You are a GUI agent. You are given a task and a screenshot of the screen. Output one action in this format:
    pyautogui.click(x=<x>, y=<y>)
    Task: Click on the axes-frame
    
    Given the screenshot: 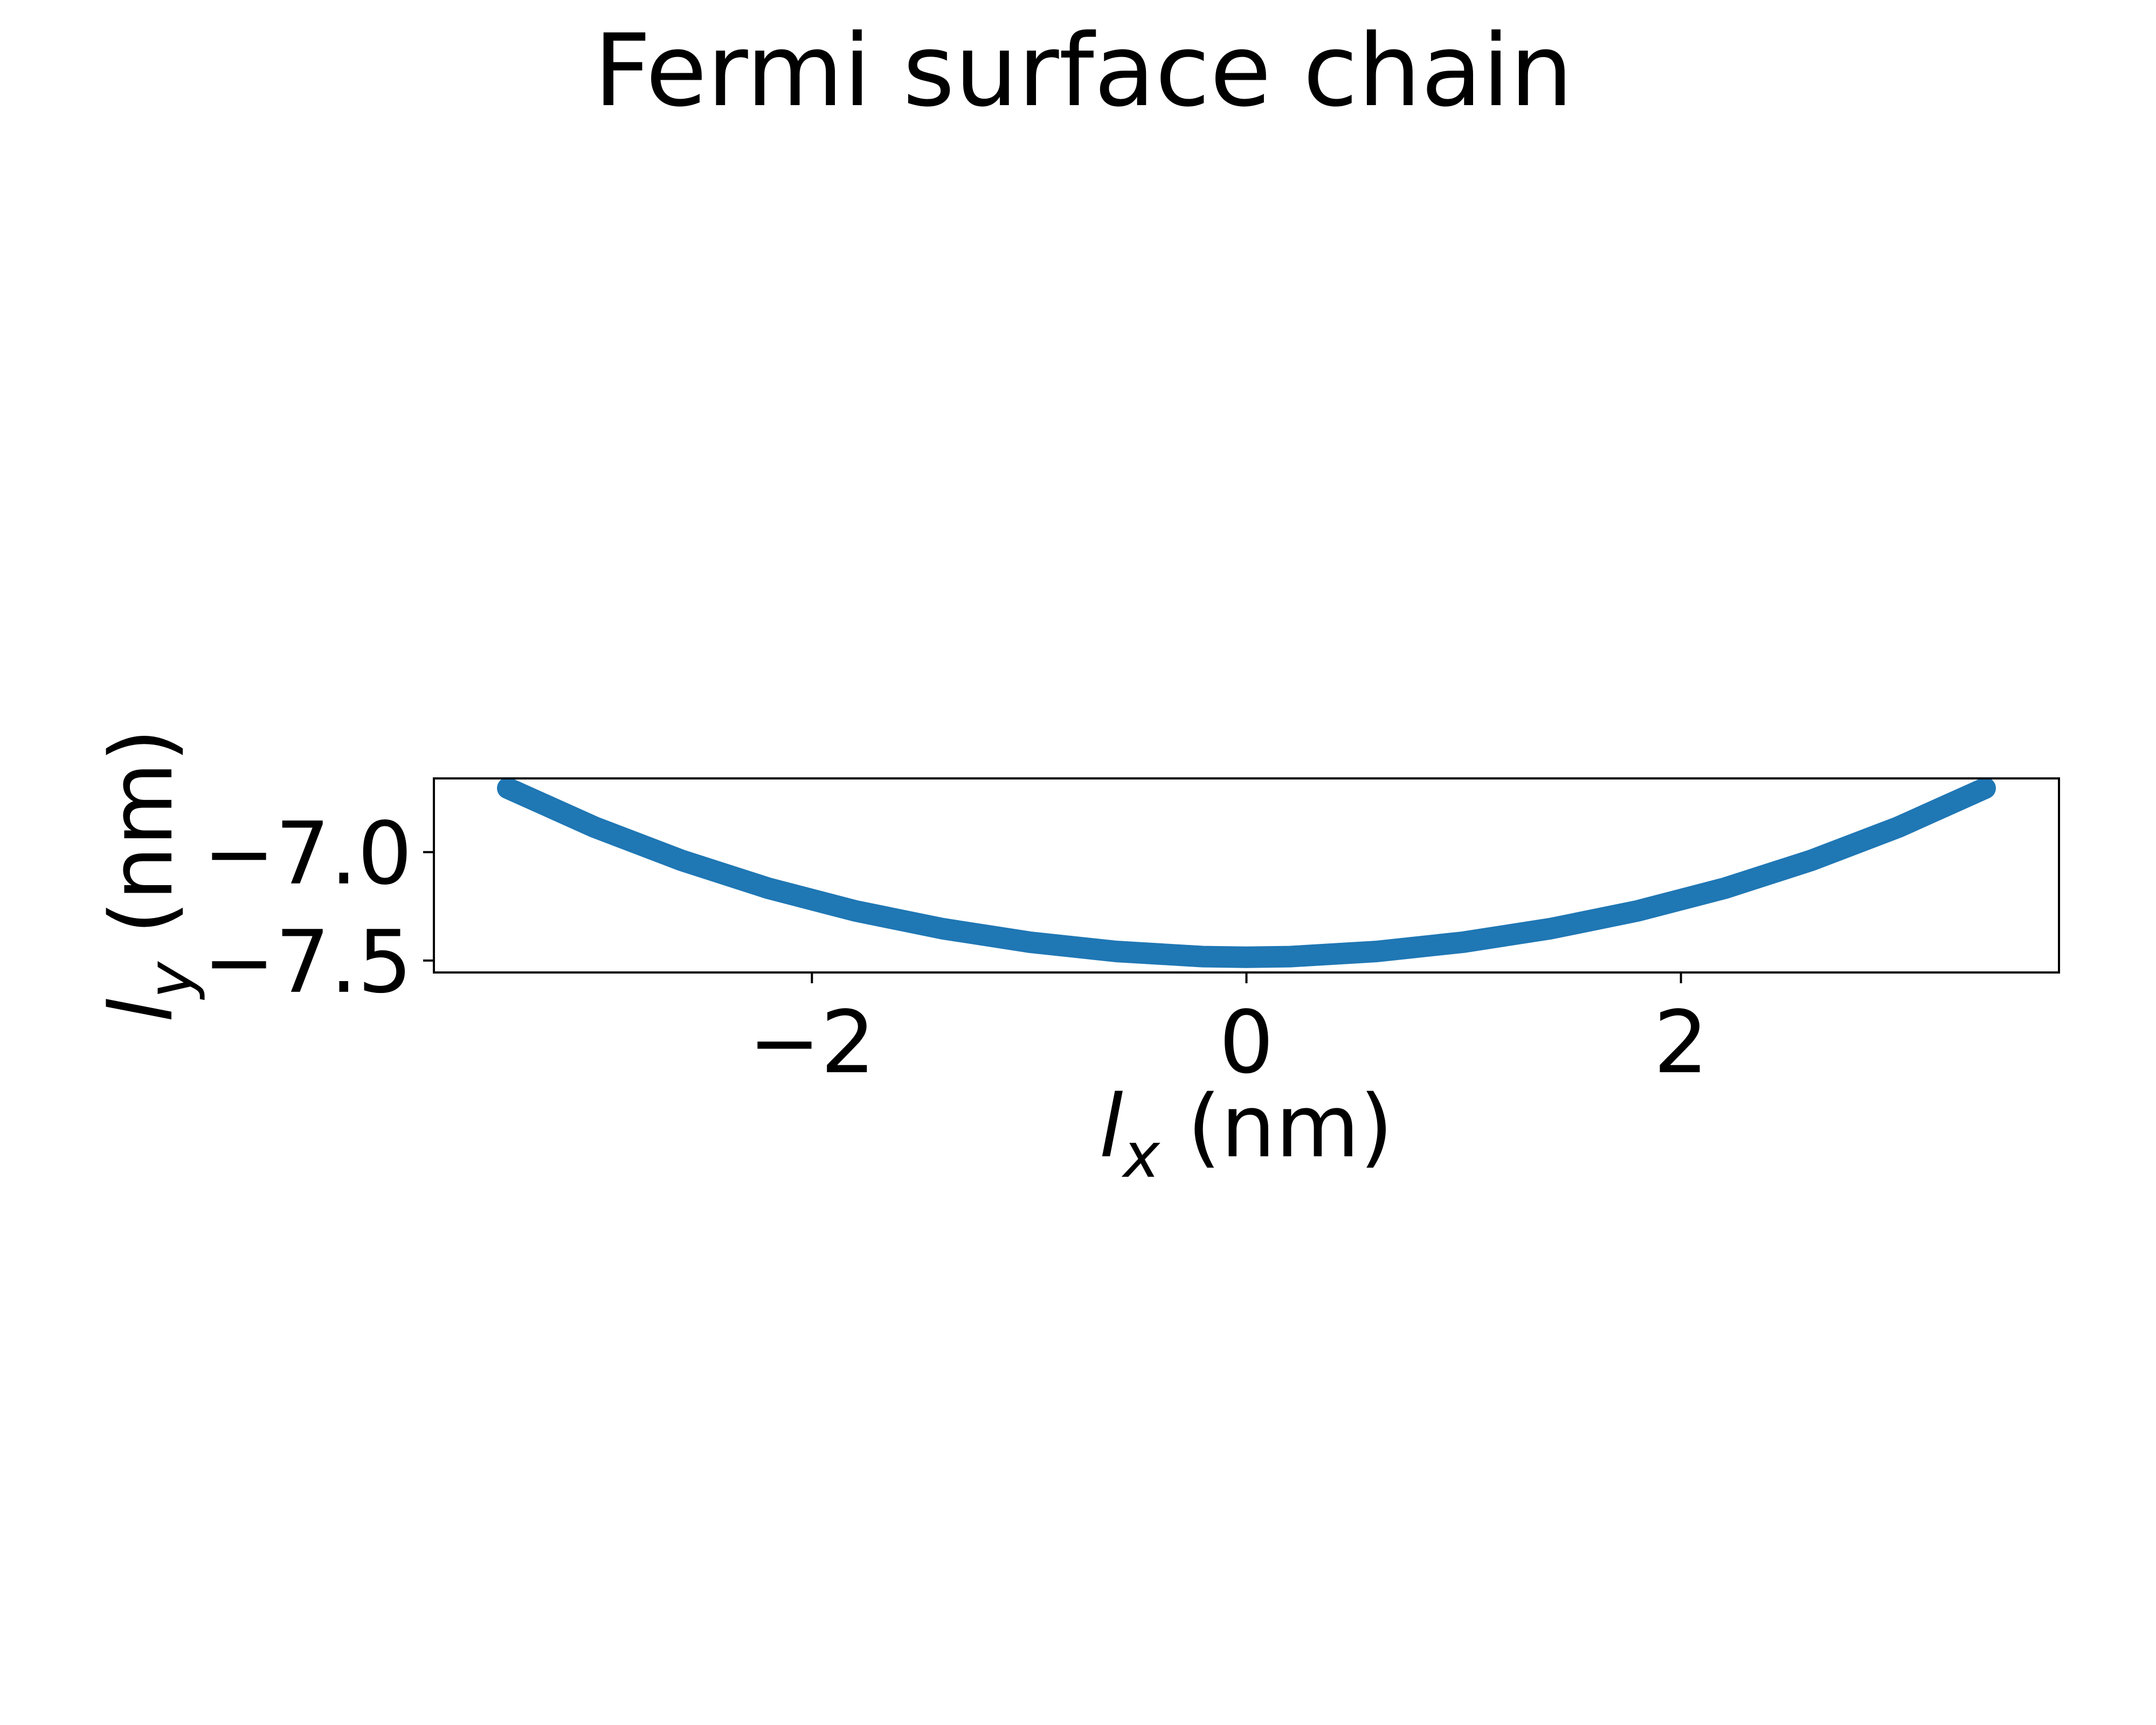 What is the action you would take?
    pyautogui.click(x=1247, y=875)
    